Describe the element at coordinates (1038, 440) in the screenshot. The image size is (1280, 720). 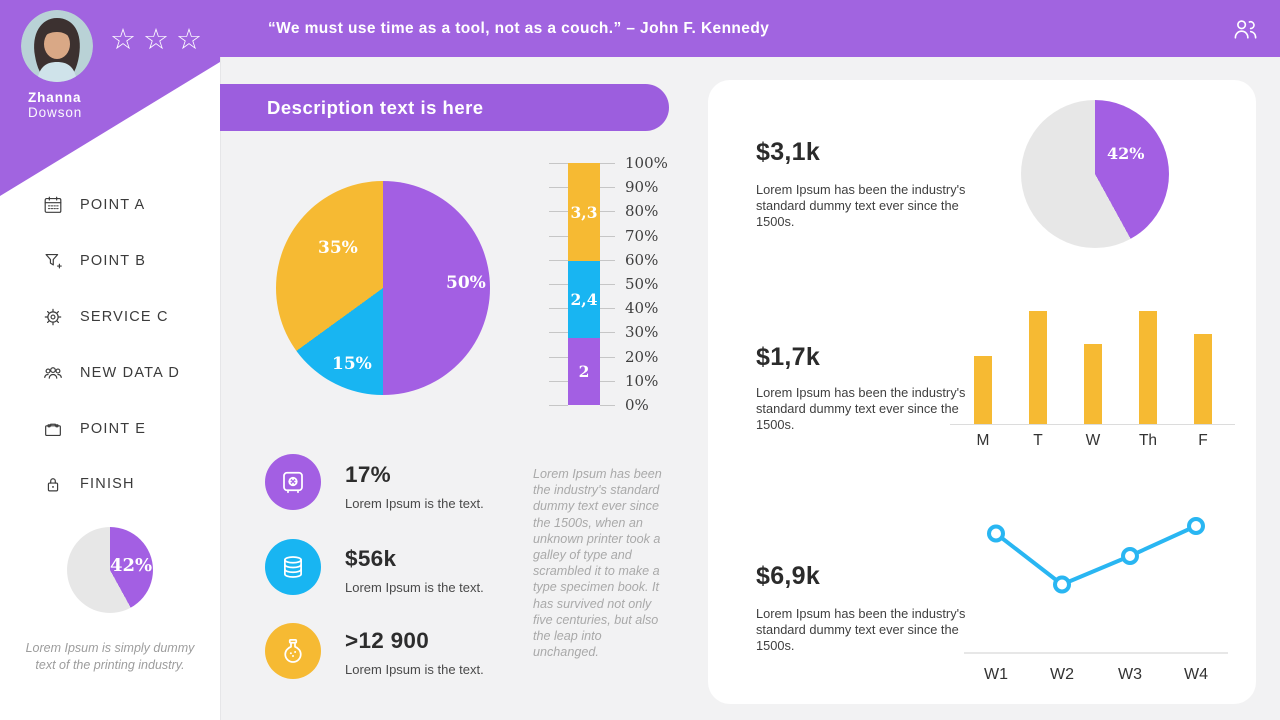
I see `bar-category-label: T` at that location.